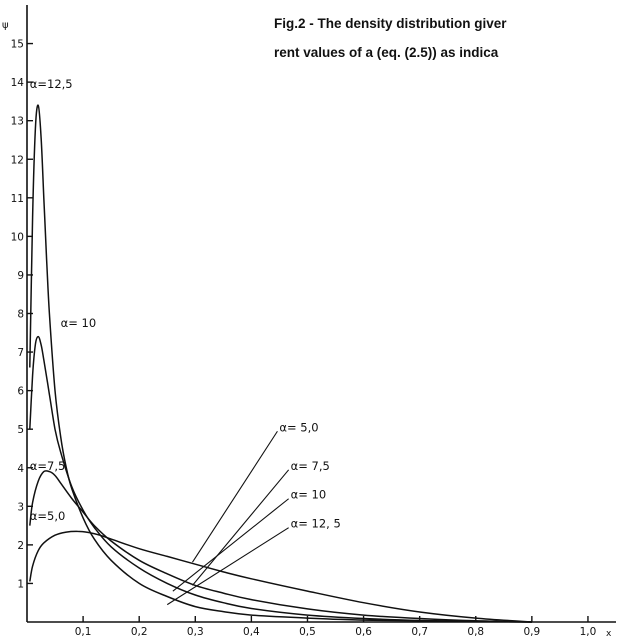 This screenshot has height=641, width=630. Describe the element at coordinates (310, 466) in the screenshot. I see `annotation-label-5: α= 7,5` at that location.